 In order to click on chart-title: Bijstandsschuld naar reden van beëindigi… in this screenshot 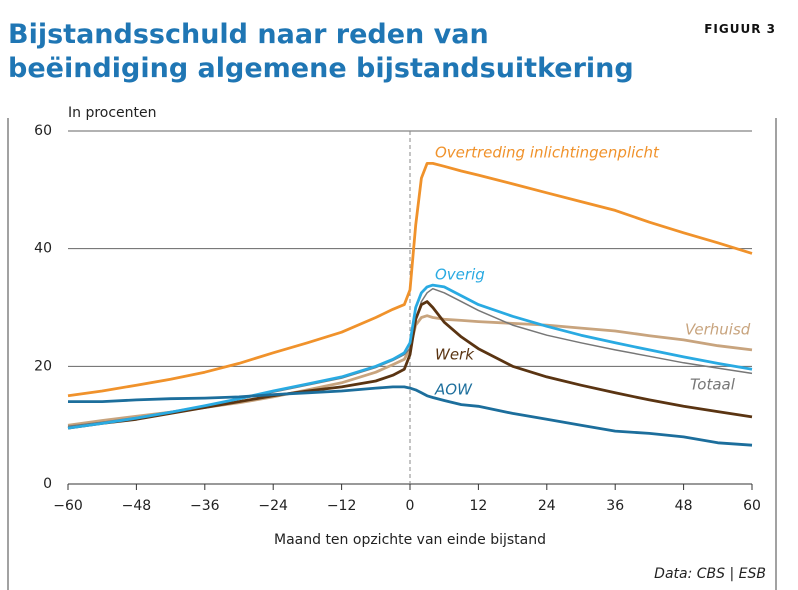, I will do `click(321, 51)`.